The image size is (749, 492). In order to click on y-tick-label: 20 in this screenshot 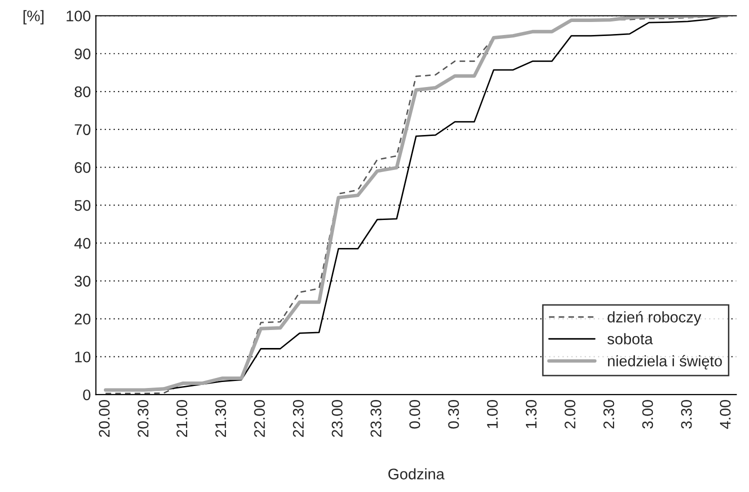, I will do `click(82, 319)`.